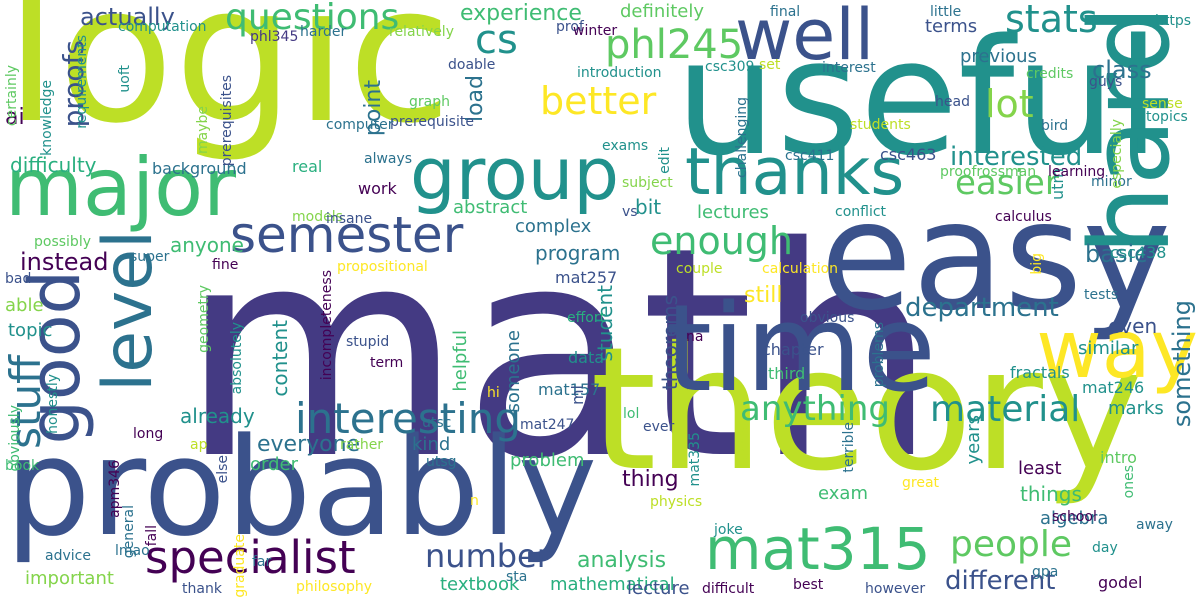 This screenshot has height=600, width=1200. Describe the element at coordinates (1129, 482) in the screenshot. I see `cloud-word: ones` at that location.